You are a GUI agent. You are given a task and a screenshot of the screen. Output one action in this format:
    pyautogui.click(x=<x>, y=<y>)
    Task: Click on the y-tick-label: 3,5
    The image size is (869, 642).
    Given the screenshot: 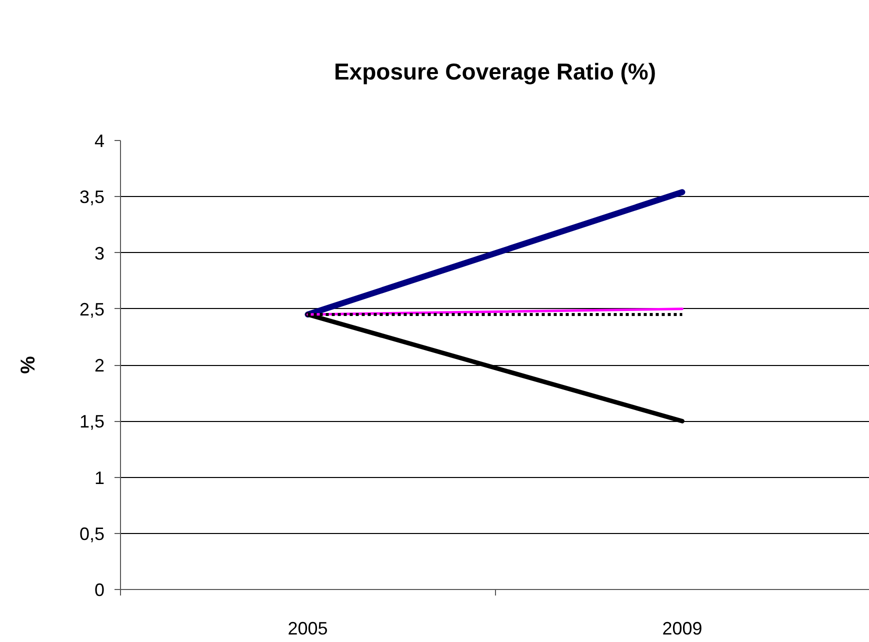 What is the action you would take?
    pyautogui.click(x=92, y=197)
    